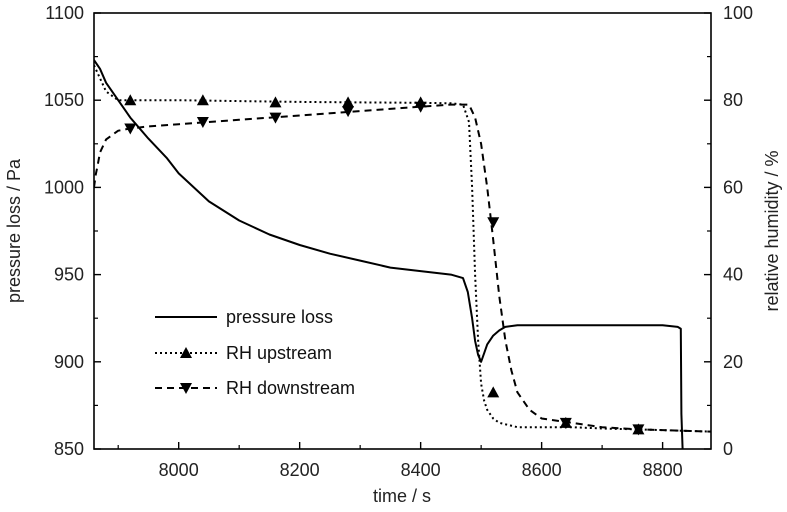  I want to click on y-left-tick-label: 900, so click(69, 362).